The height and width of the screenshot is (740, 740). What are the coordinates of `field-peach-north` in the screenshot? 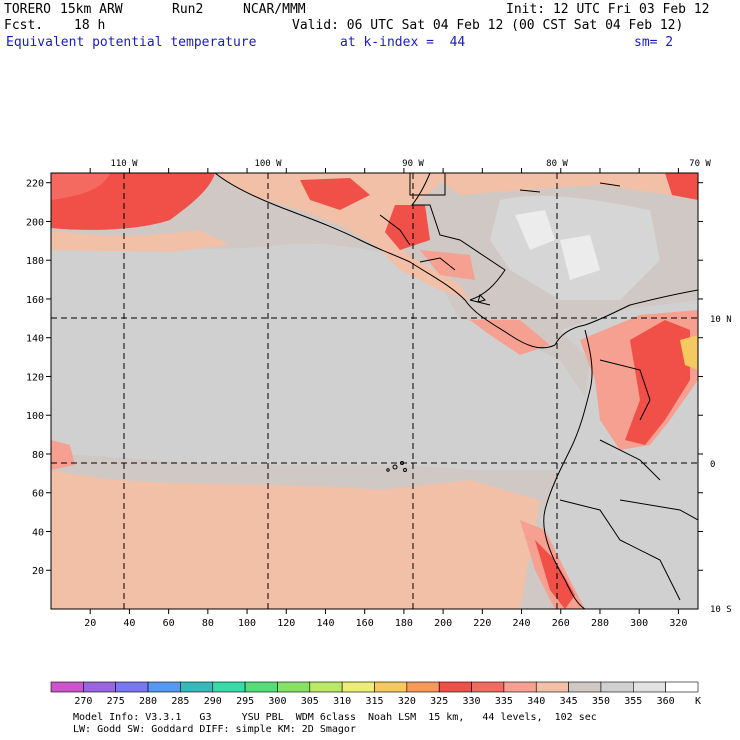 It's located at (140, 241).